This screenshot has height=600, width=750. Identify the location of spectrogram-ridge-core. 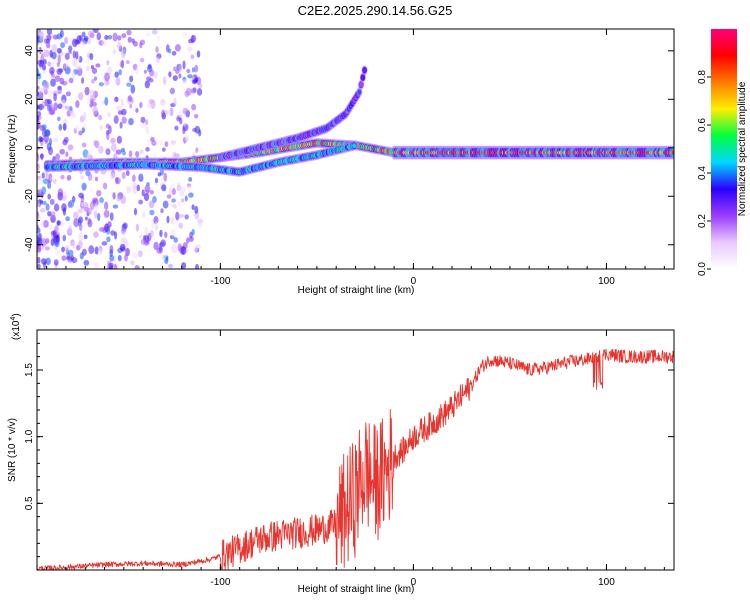
(364, 70).